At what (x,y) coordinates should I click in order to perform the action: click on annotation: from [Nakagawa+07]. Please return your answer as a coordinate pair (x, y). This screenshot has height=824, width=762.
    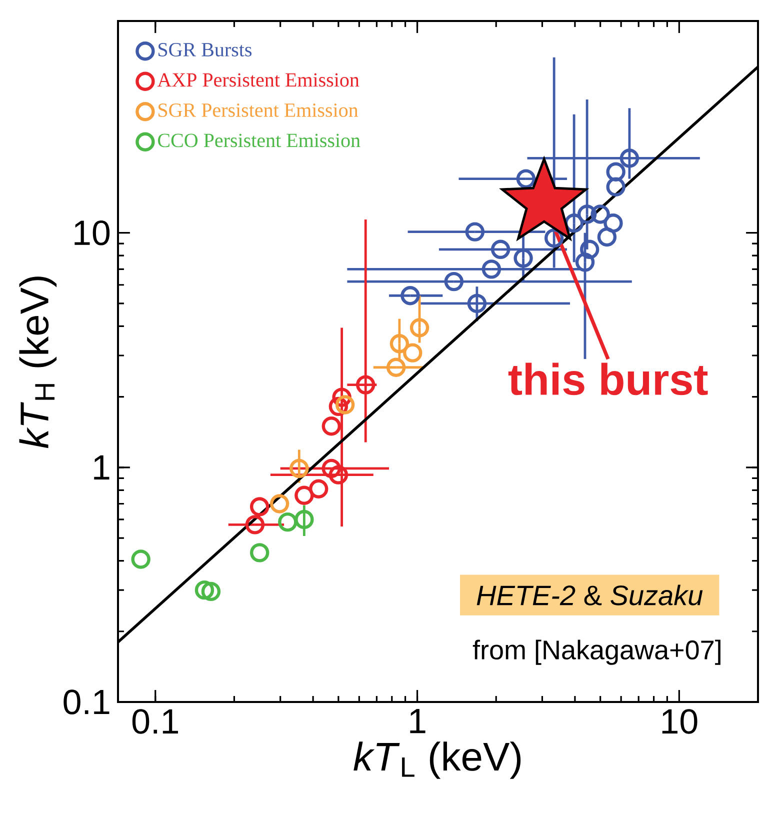
    Looking at the image, I should click on (596, 652).